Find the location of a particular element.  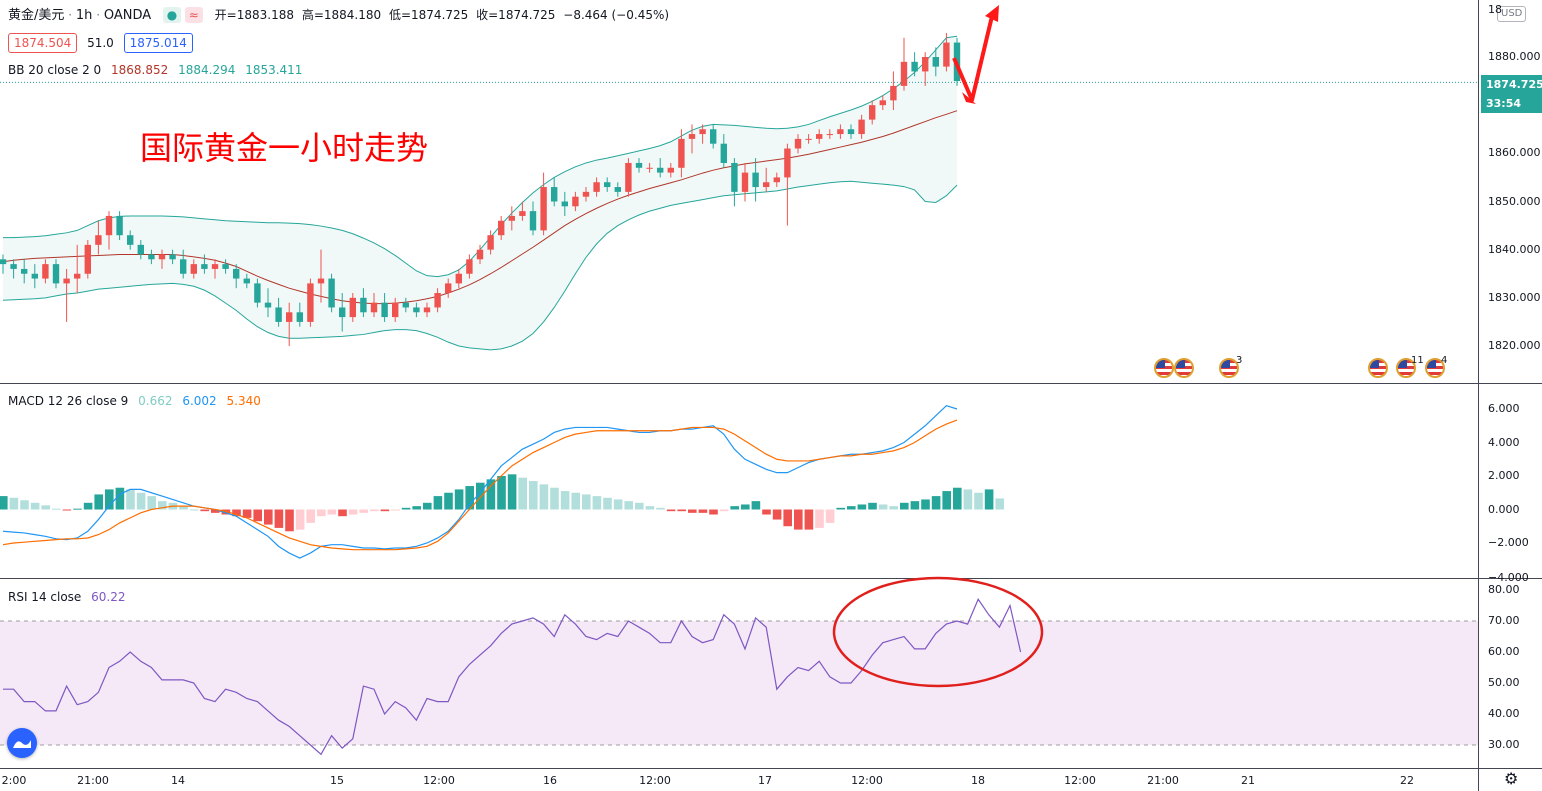

arrow-annotation is located at coordinates (973, 56).